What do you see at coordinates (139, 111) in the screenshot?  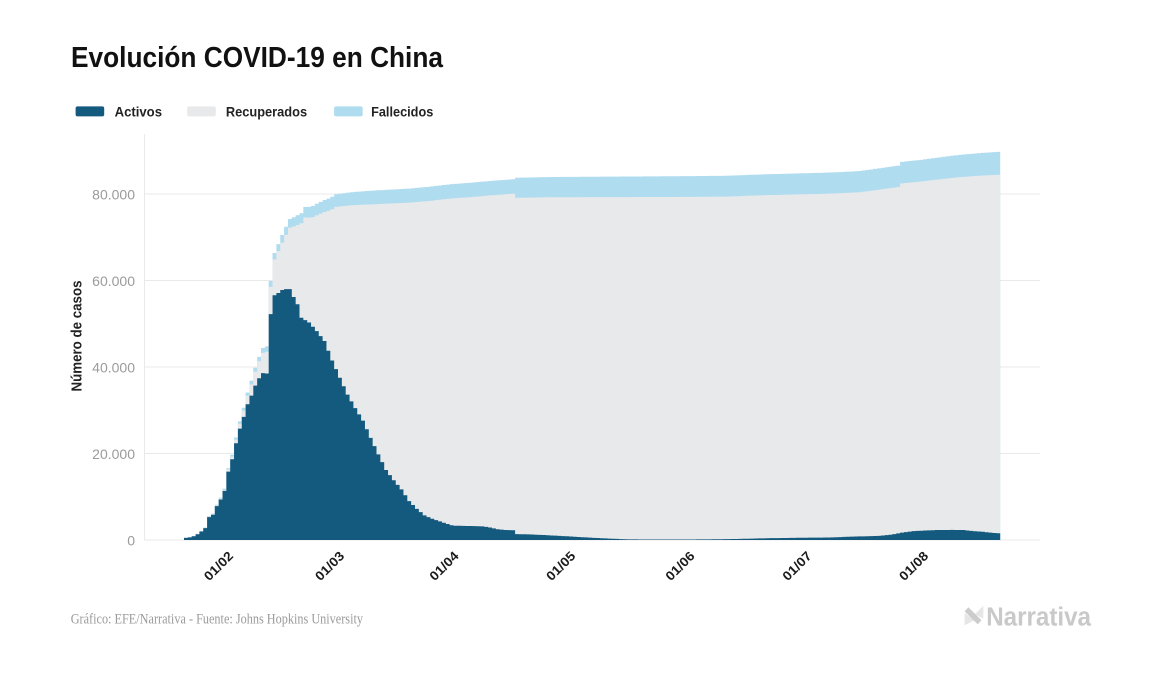 I see `svg-text: Activos` at bounding box center [139, 111].